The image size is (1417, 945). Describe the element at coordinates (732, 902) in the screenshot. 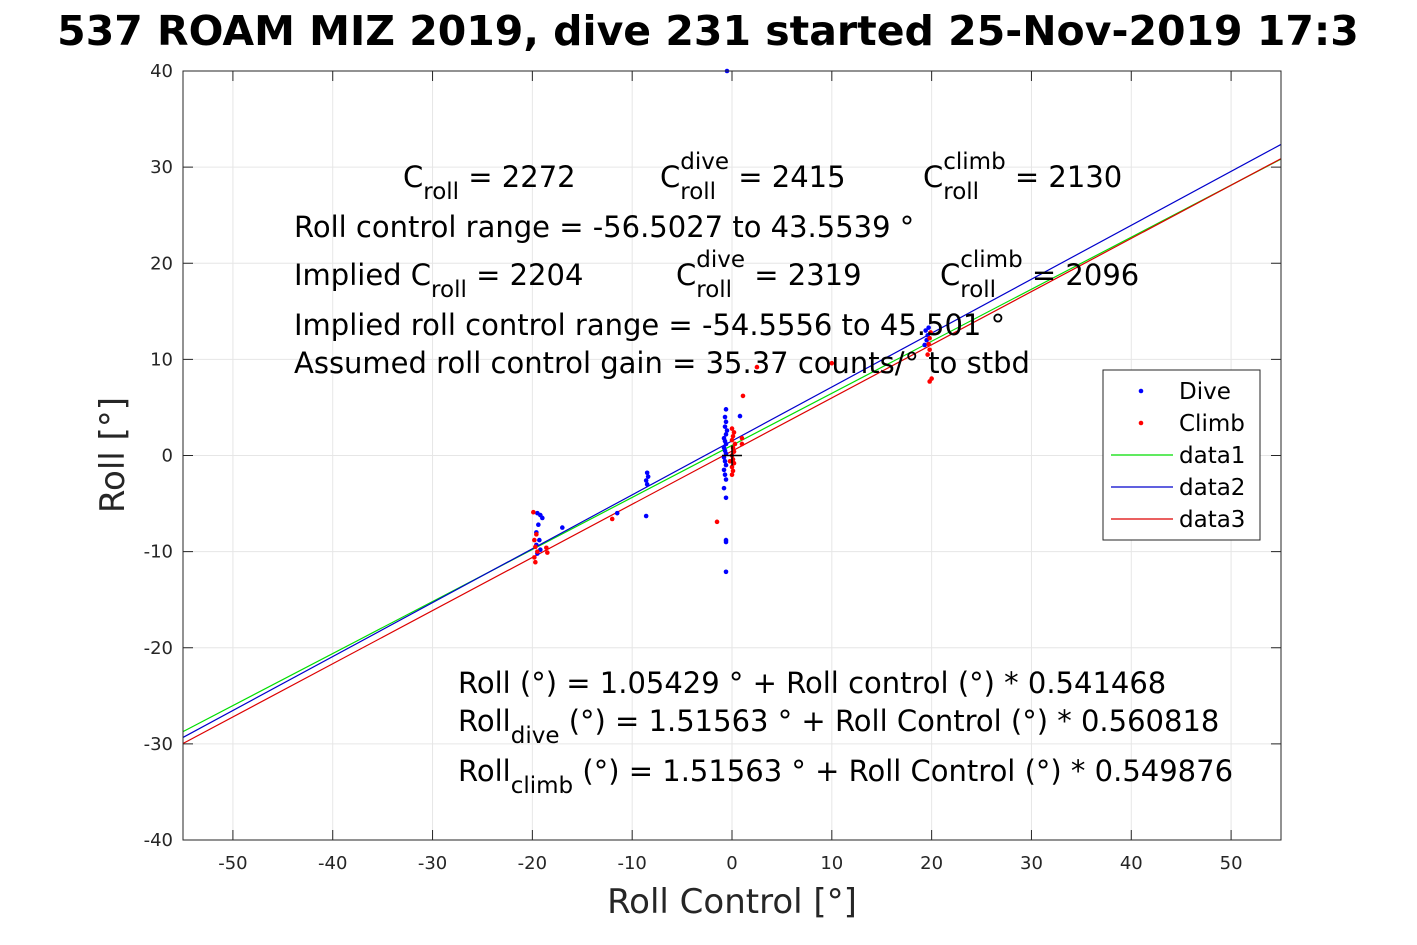

I see `x-axis-label: Roll Control [°]` at that location.